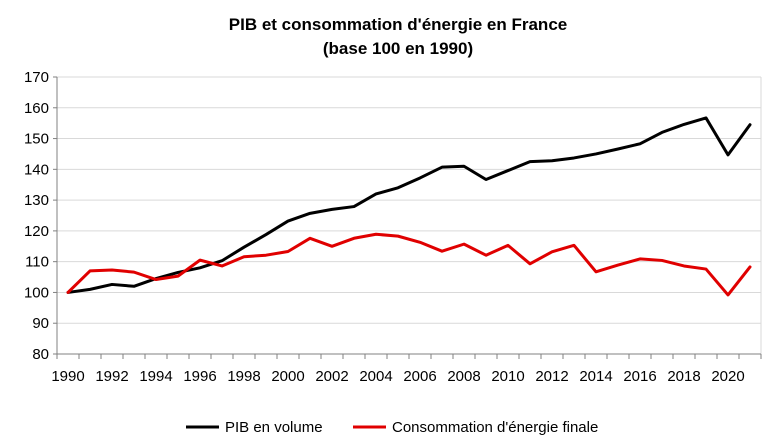  I want to click on x-tick-label: 2000, so click(287, 376).